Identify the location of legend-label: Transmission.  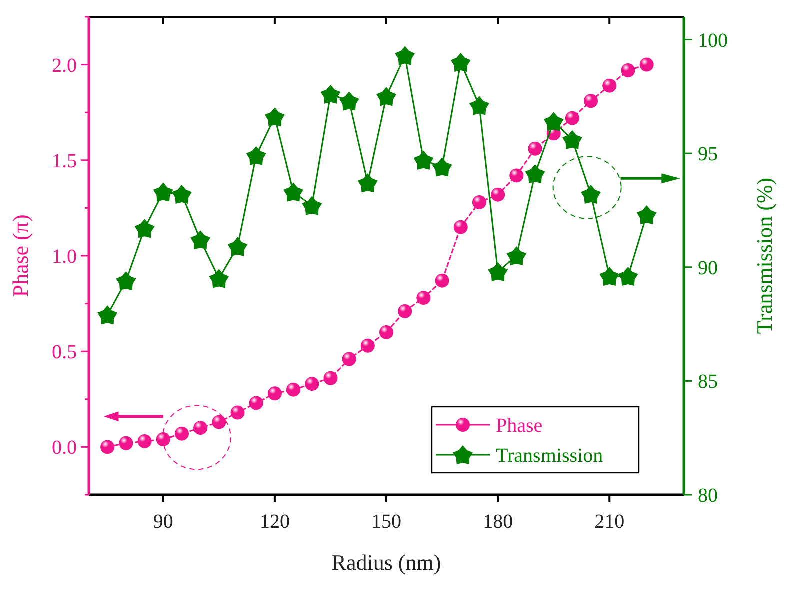
(550, 456).